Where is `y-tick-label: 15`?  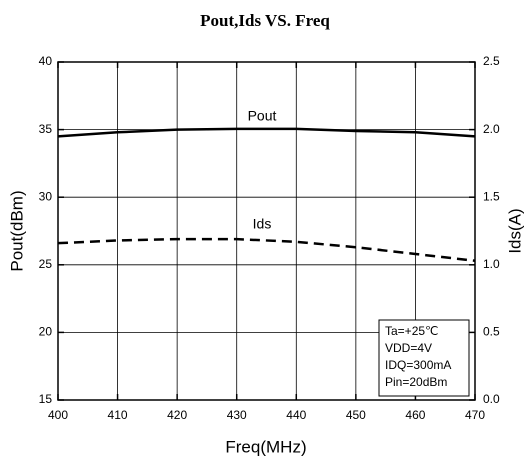
y-tick-label: 15 is located at coordinates (46, 399).